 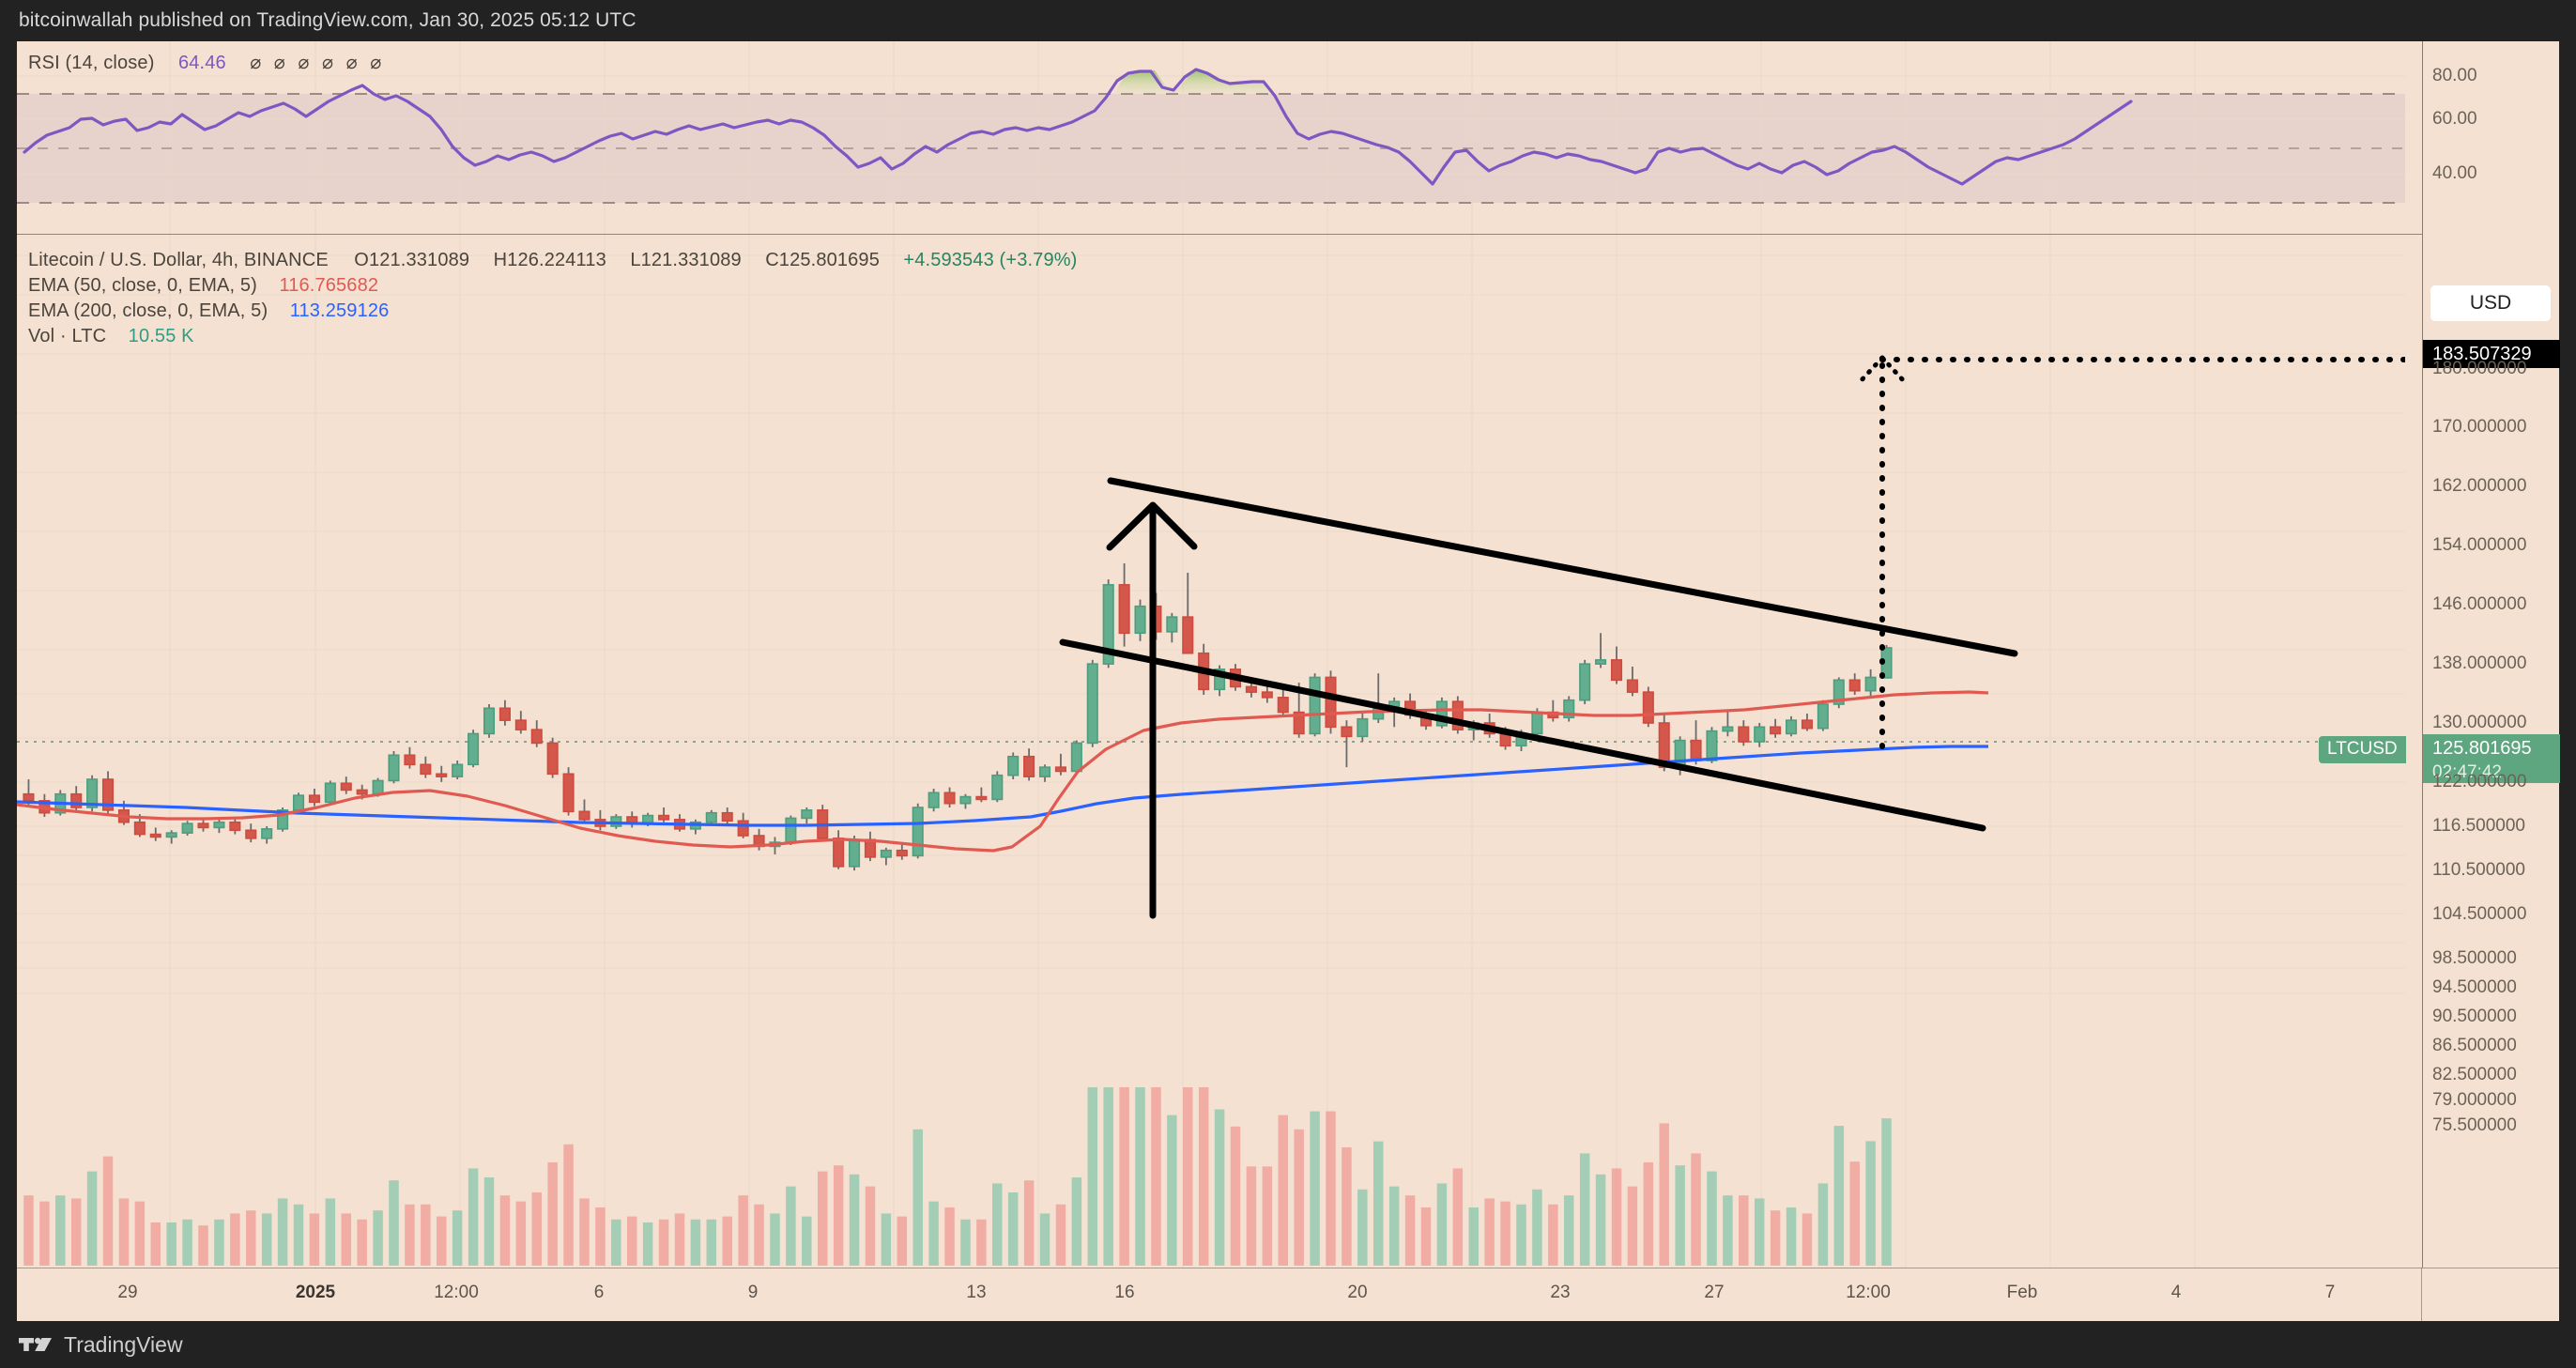 What do you see at coordinates (1288, 1345) in the screenshot?
I see `footer-bar: TradingView` at bounding box center [1288, 1345].